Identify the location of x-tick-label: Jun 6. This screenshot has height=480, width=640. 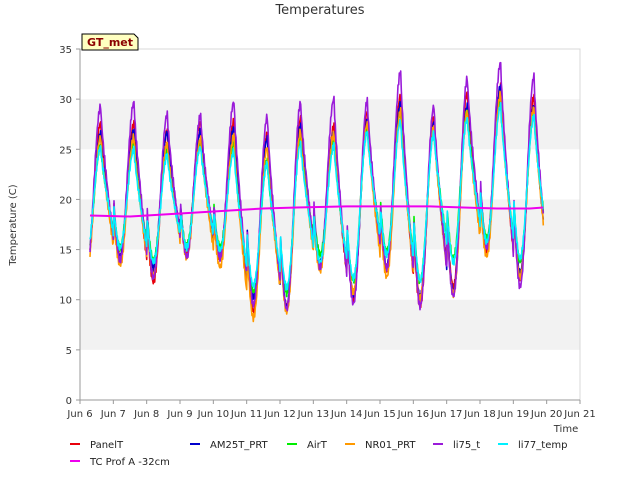
(79, 414).